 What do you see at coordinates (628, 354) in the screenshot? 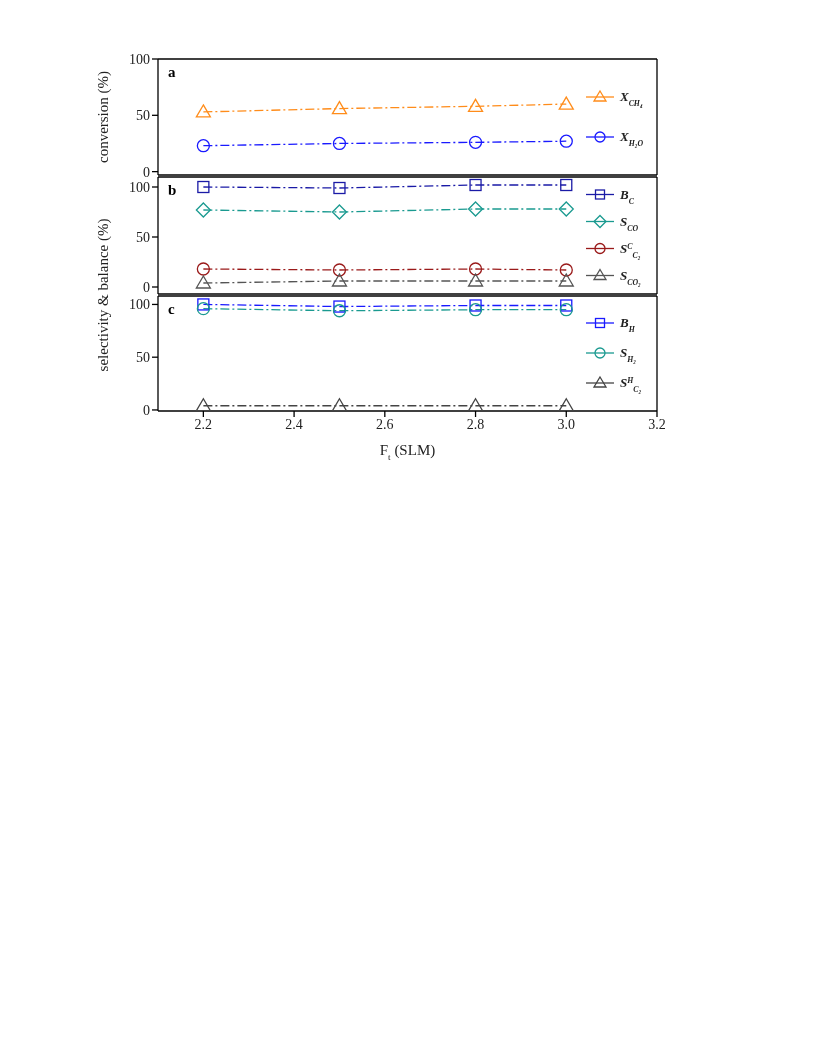
I see `legend-label: S$_{H₂}$` at bounding box center [628, 354].